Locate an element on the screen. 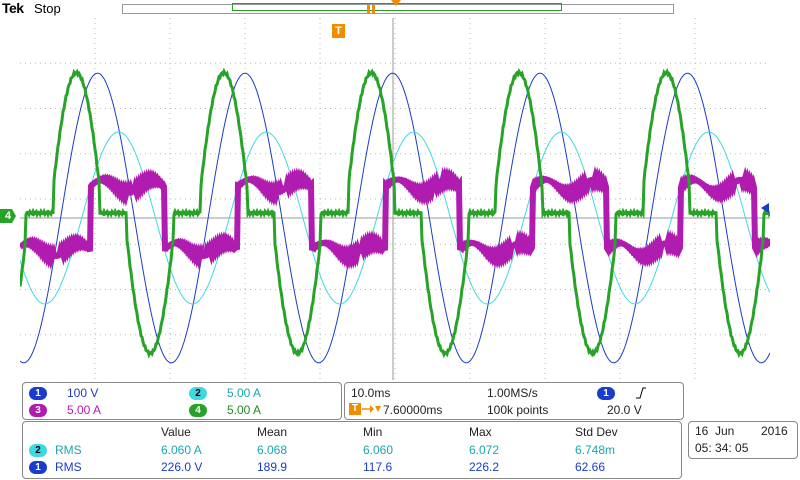  trigger-level: 20.0 V is located at coordinates (624, 410).